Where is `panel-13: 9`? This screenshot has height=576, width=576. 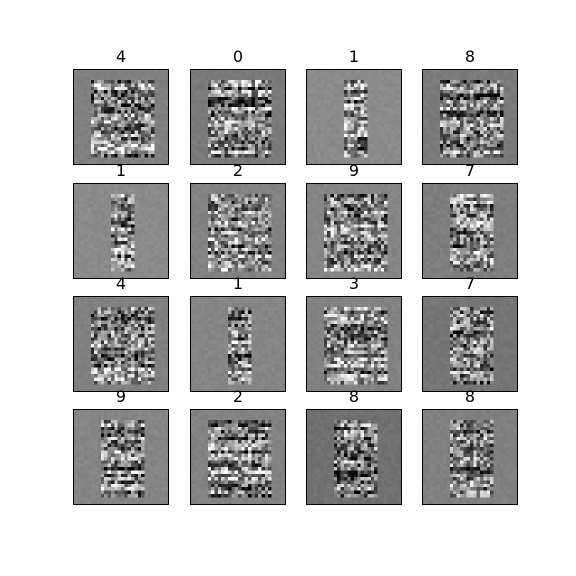
panel-13: 9 is located at coordinates (121, 457).